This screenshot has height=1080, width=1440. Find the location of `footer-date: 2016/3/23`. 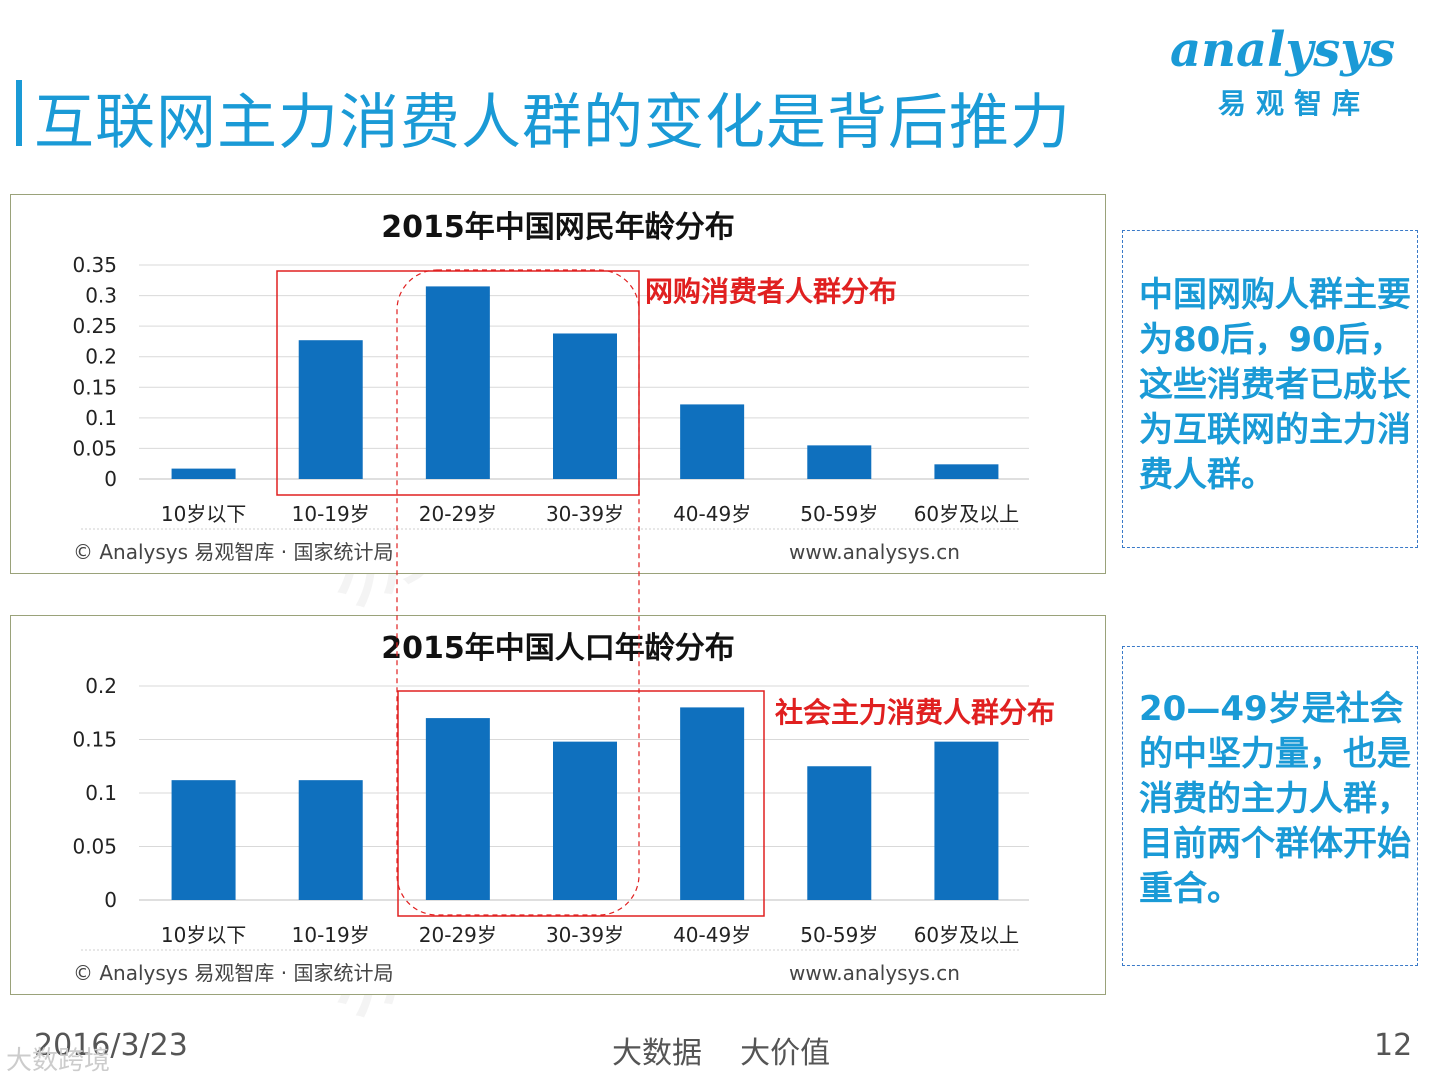

footer-date: 2016/3/23 is located at coordinates (111, 1045).